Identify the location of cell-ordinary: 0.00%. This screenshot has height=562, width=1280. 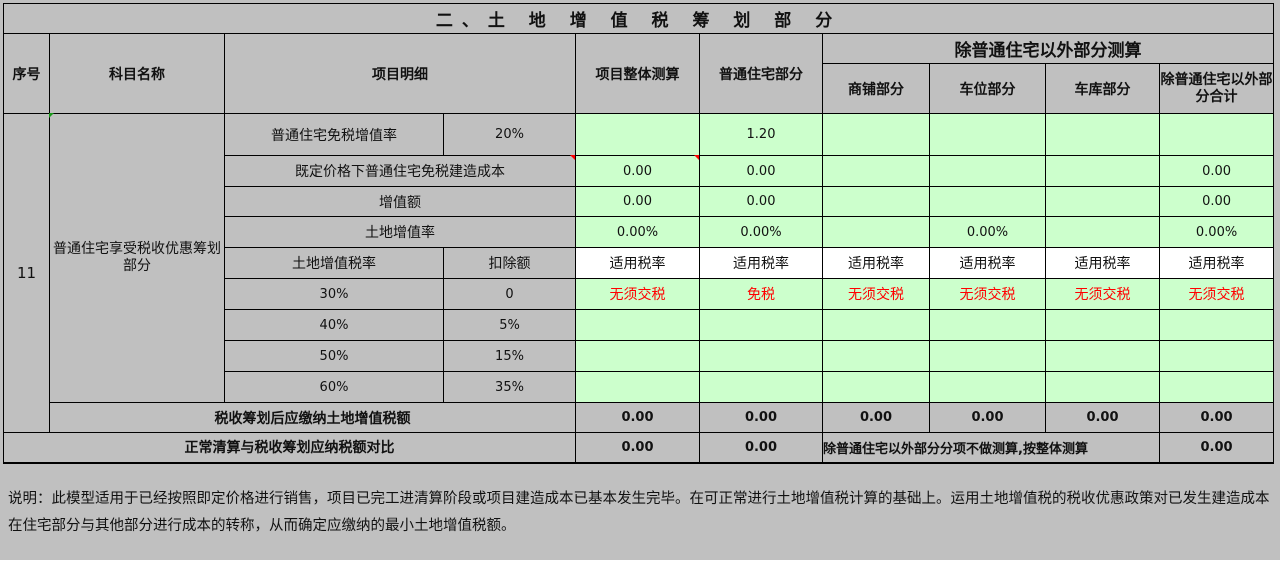
(761, 232).